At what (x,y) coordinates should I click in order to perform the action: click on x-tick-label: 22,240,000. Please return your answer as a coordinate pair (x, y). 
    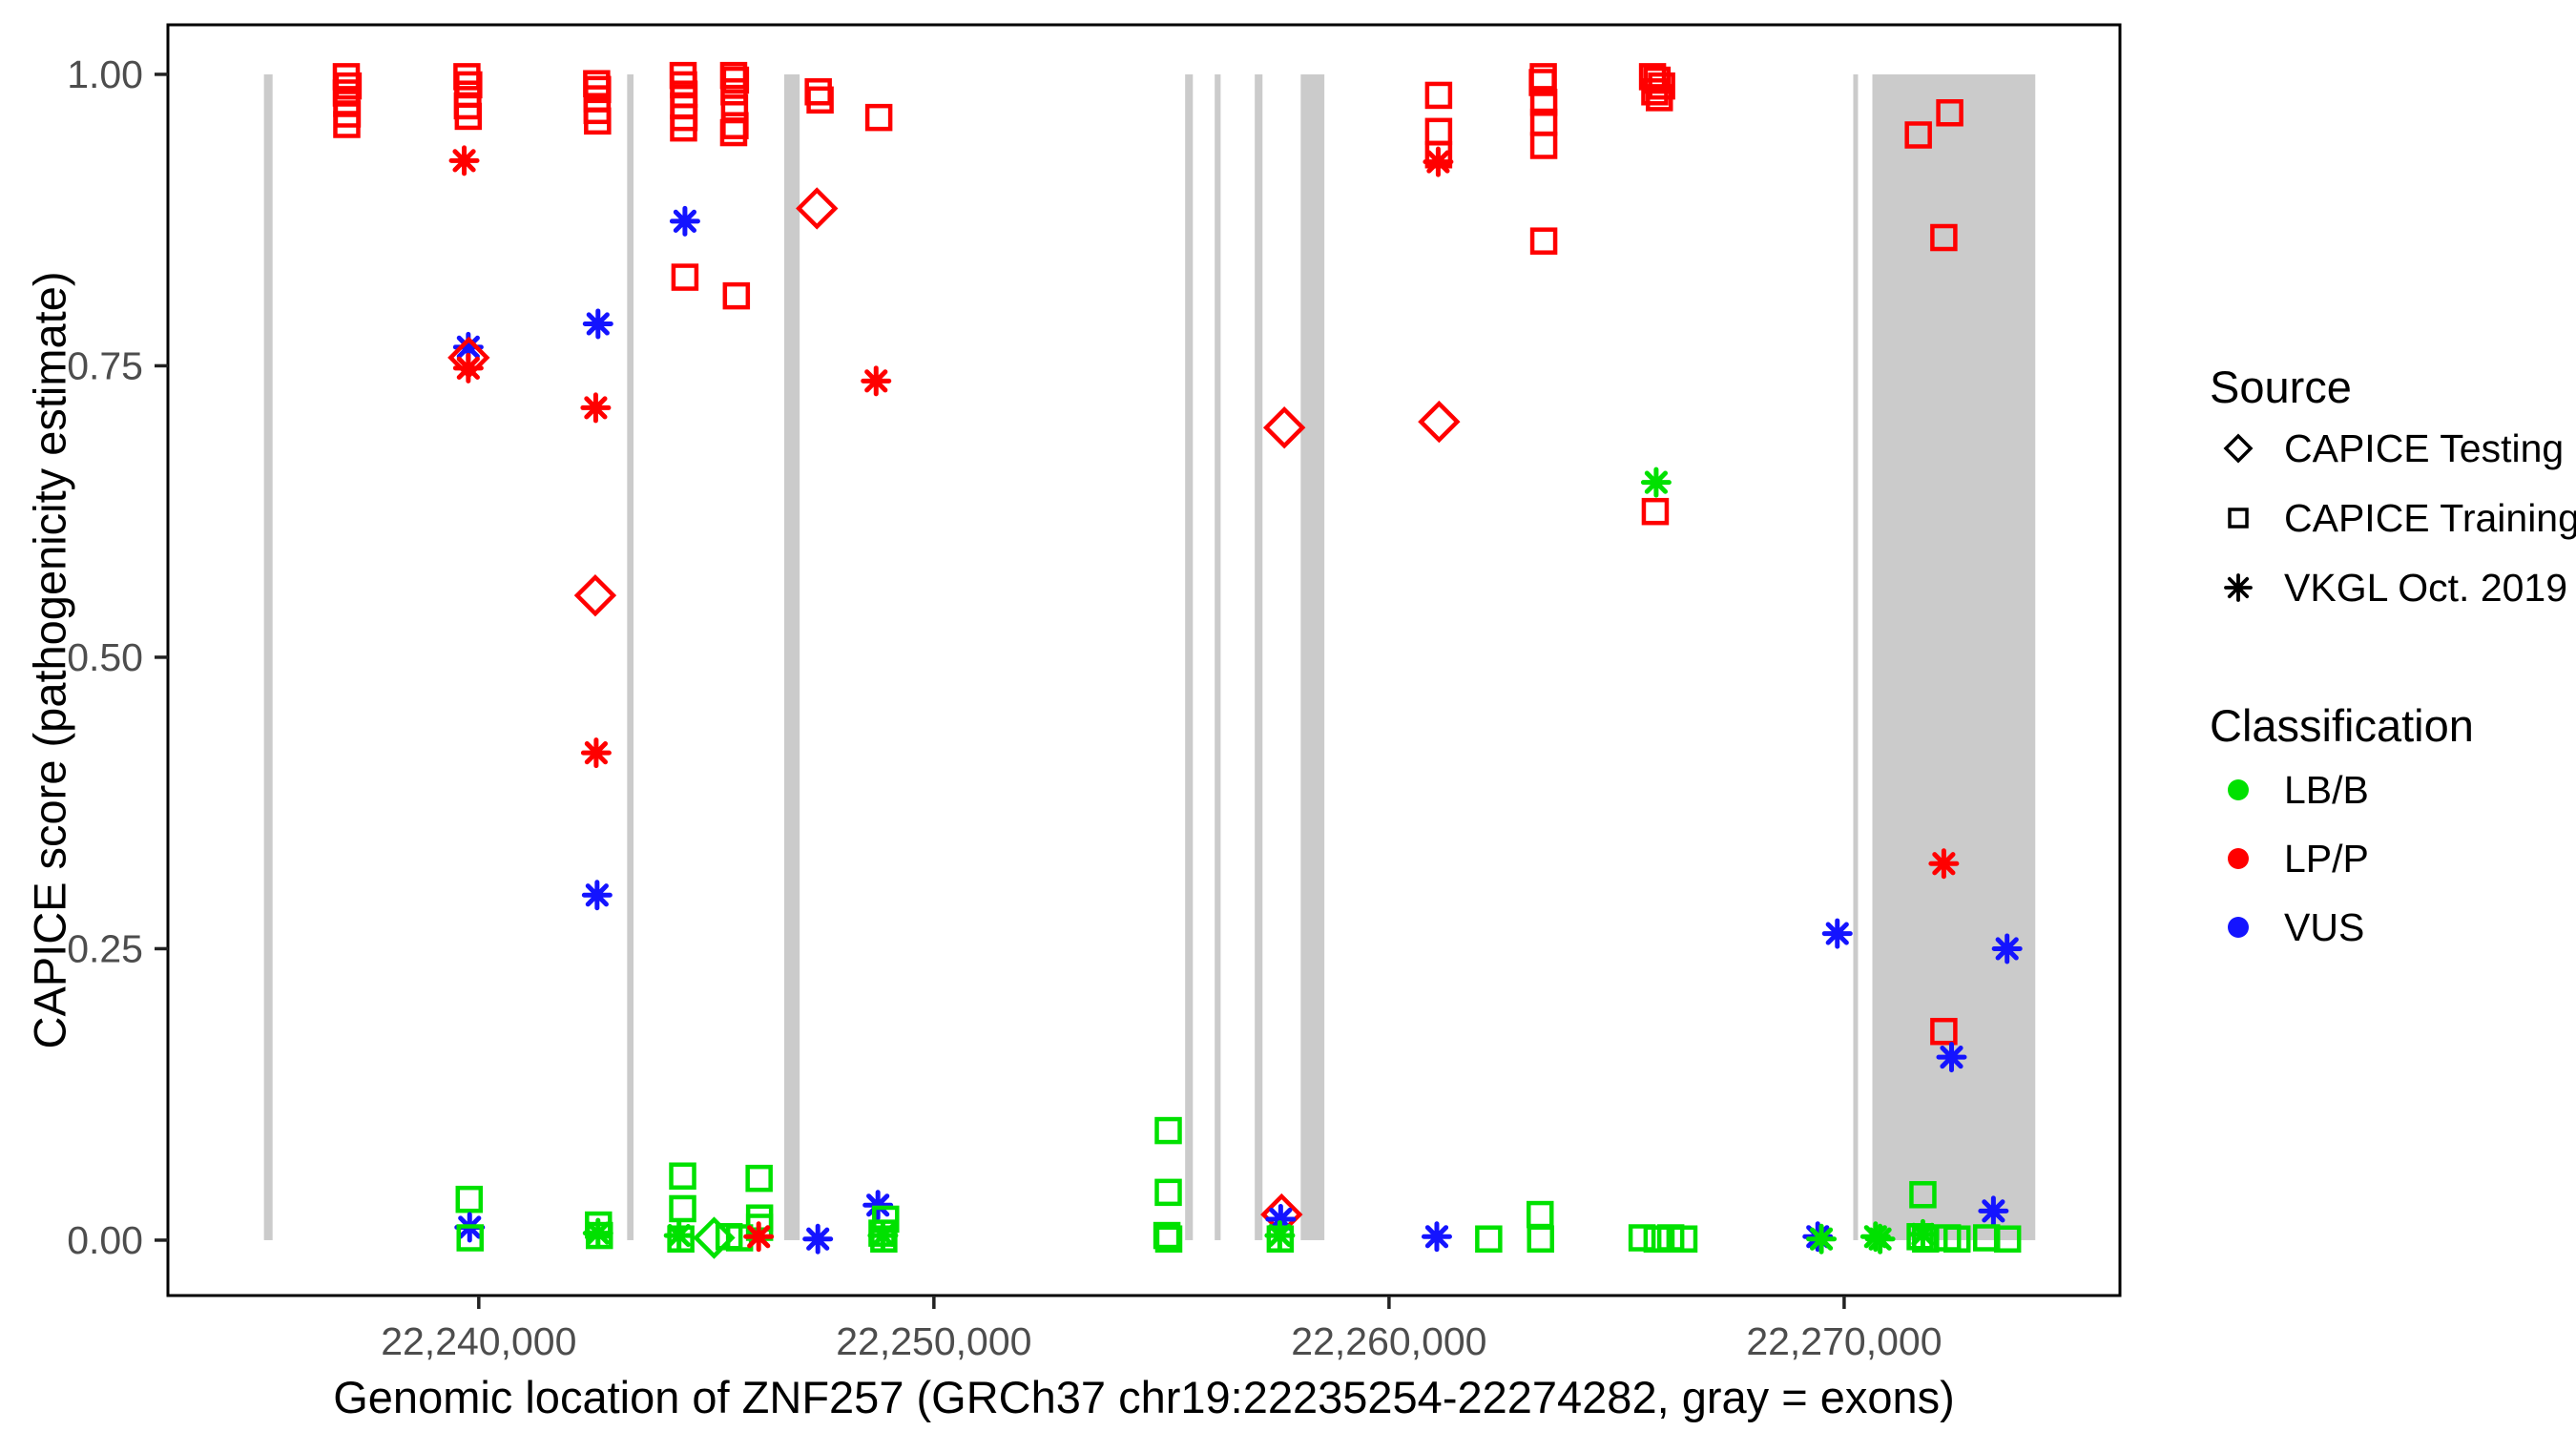
    Looking at the image, I should click on (478, 1341).